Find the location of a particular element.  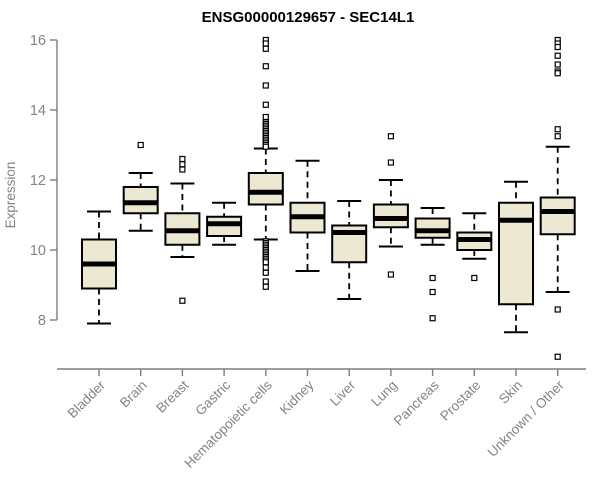

x-category-label: Gastric is located at coordinates (212, 397).